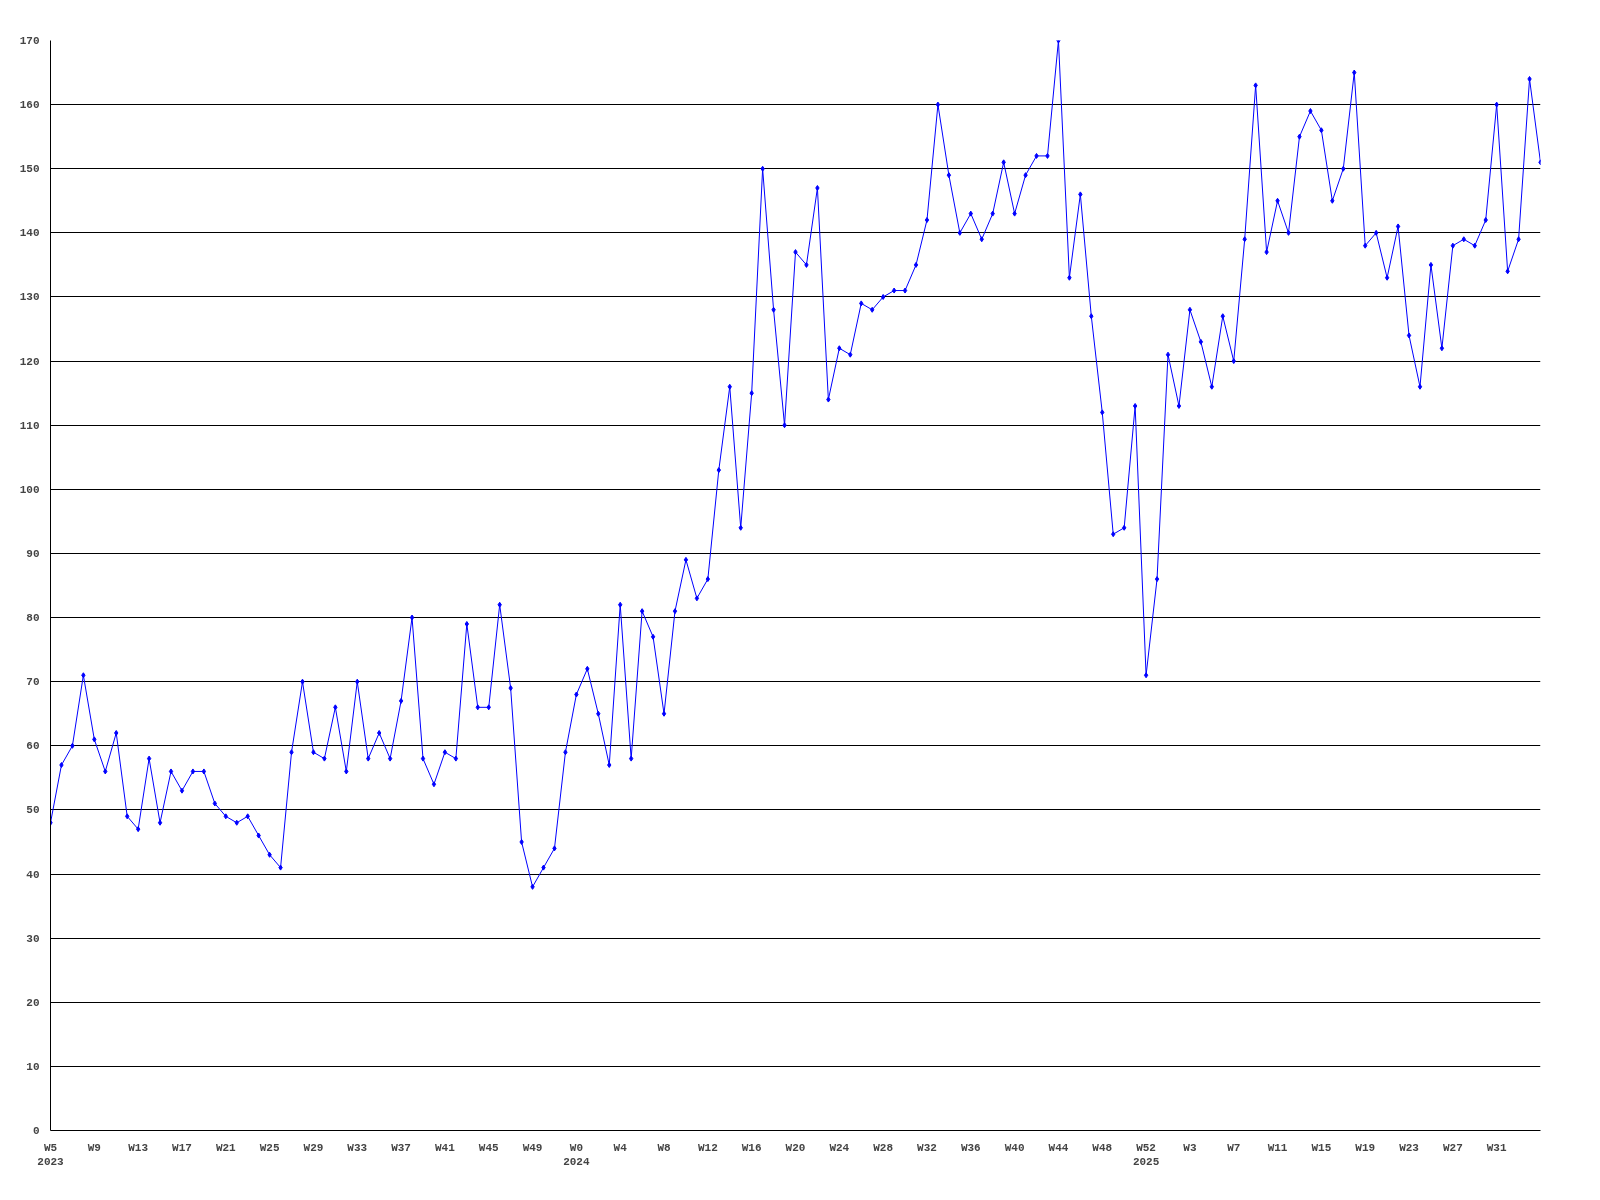 The image size is (1600, 1200). What do you see at coordinates (489, 1147) in the screenshot?
I see `x-tick-label: W45` at bounding box center [489, 1147].